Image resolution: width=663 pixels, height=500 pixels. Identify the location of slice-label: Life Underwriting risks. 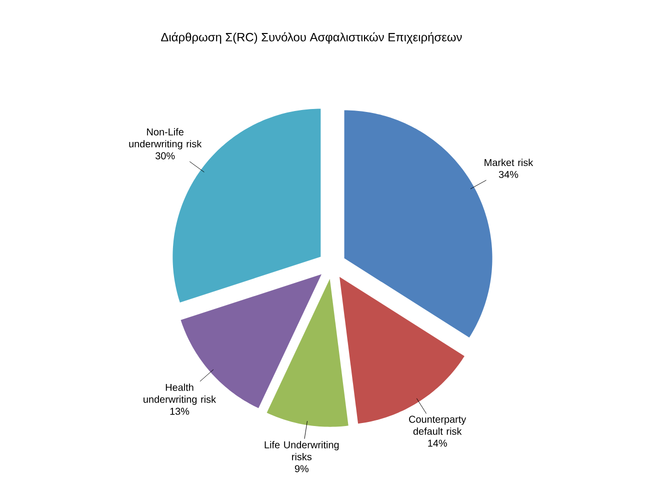
(301, 450).